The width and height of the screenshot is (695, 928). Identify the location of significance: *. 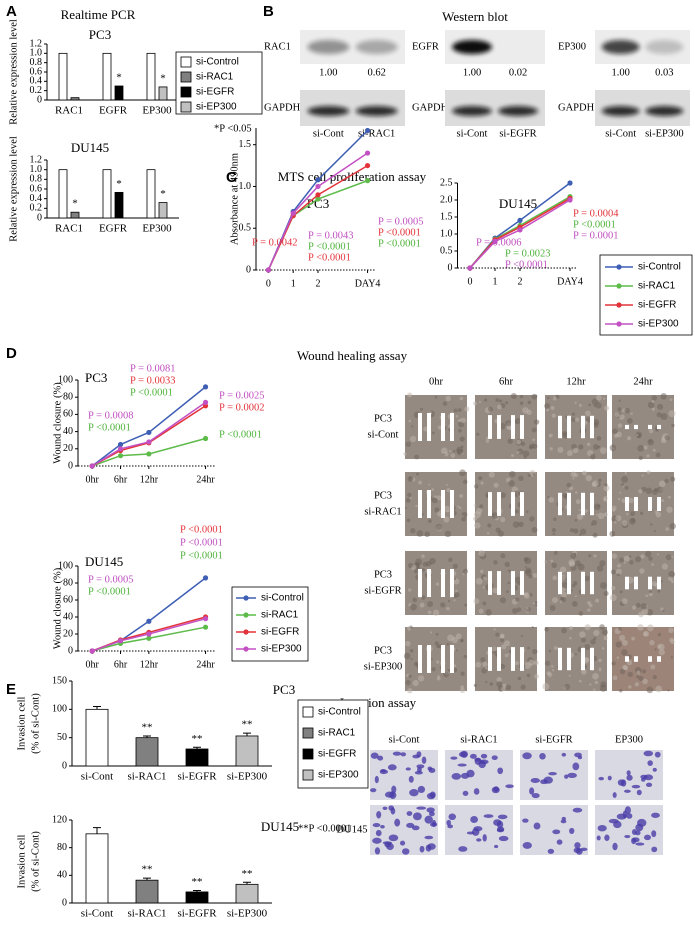
(75, 204).